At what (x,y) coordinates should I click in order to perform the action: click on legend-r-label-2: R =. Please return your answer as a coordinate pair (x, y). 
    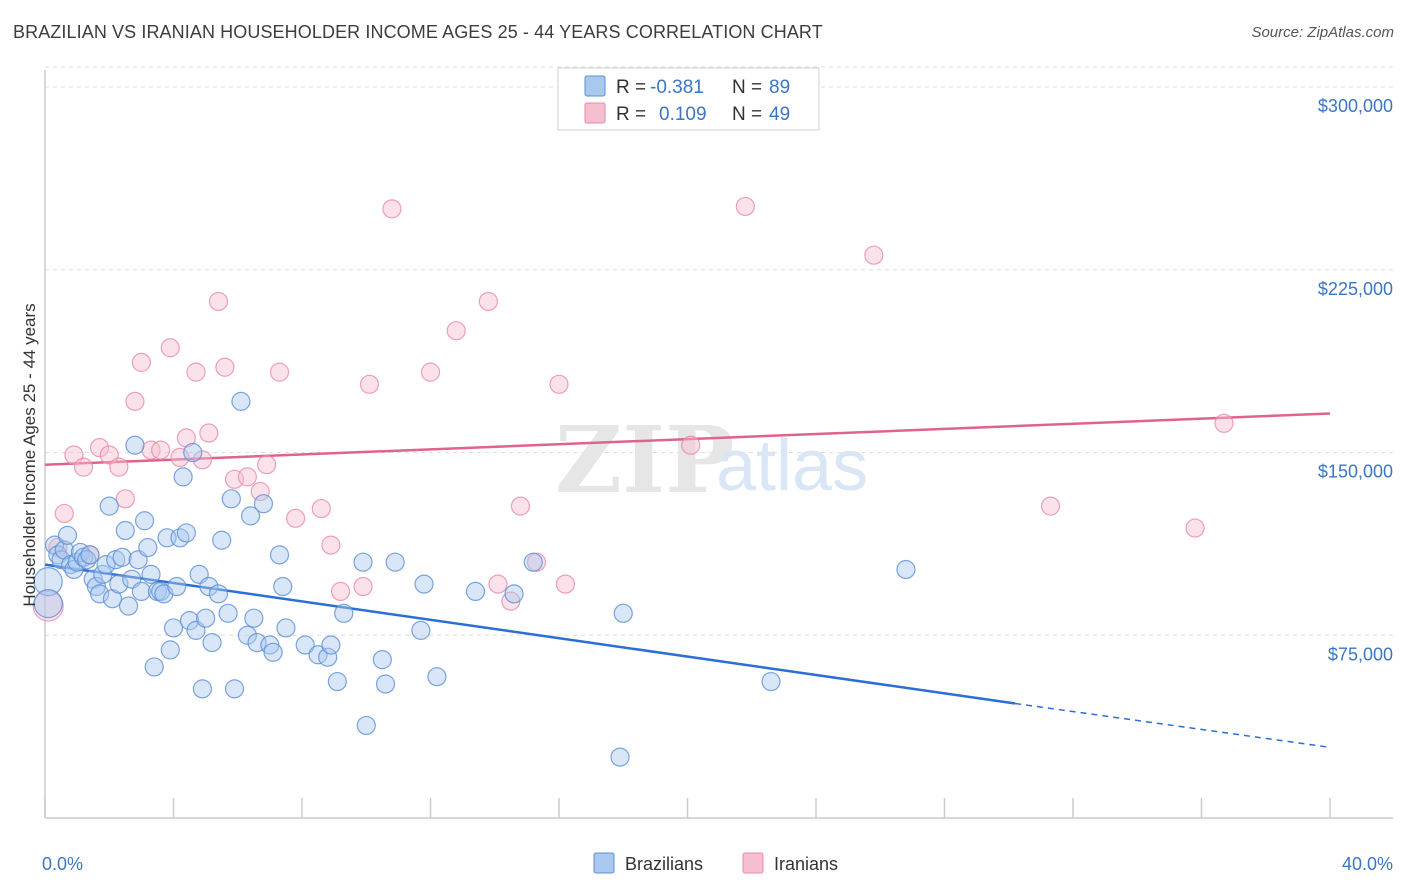
    Looking at the image, I should click on (631, 114).